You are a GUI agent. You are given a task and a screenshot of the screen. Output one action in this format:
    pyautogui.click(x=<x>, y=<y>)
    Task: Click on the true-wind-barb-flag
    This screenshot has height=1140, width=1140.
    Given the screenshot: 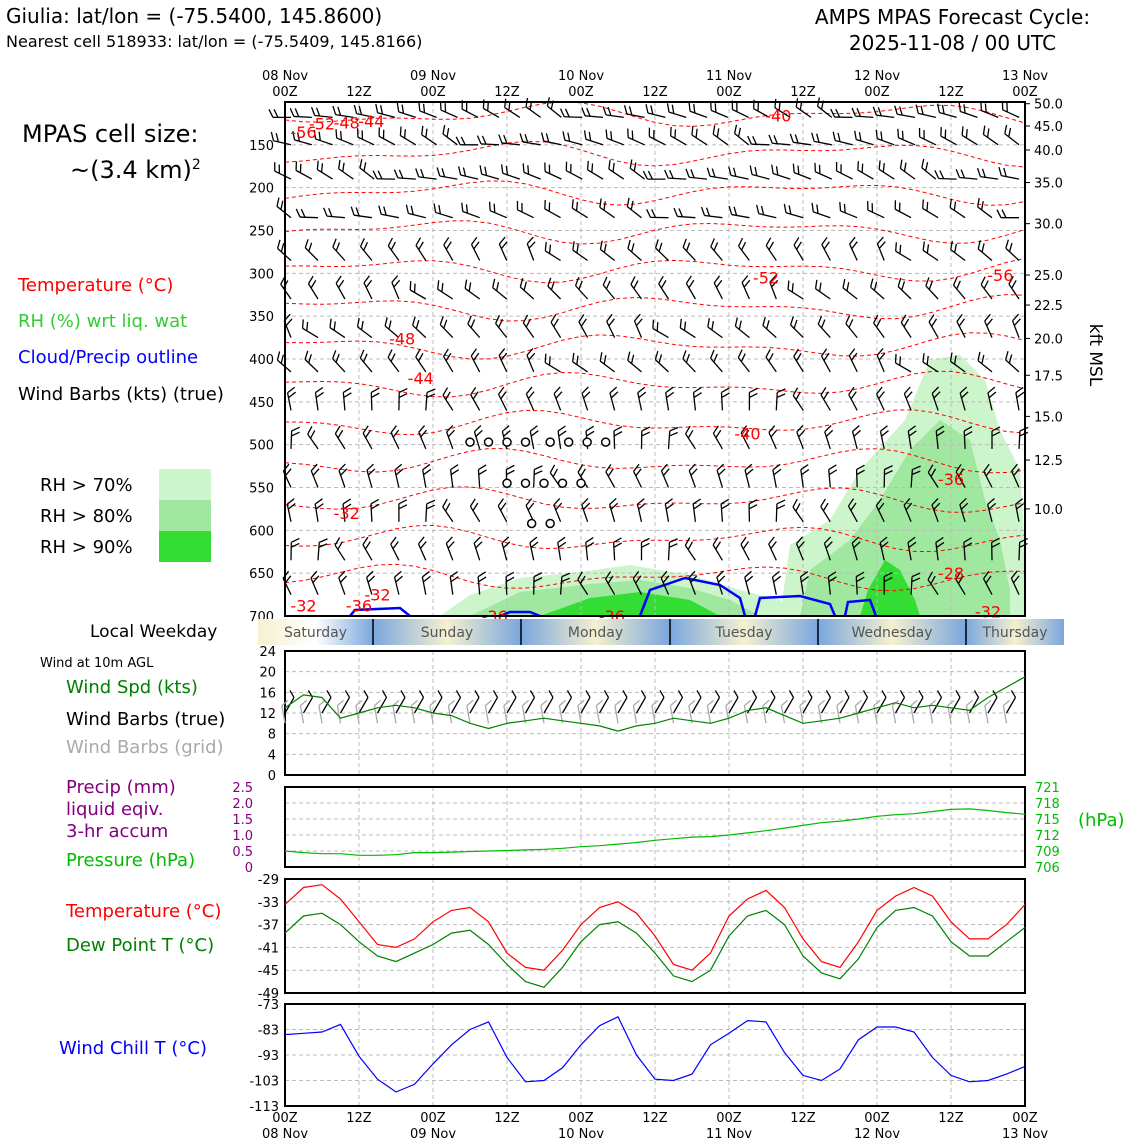 What is the action you would take?
    pyautogui.click(x=791, y=694)
    